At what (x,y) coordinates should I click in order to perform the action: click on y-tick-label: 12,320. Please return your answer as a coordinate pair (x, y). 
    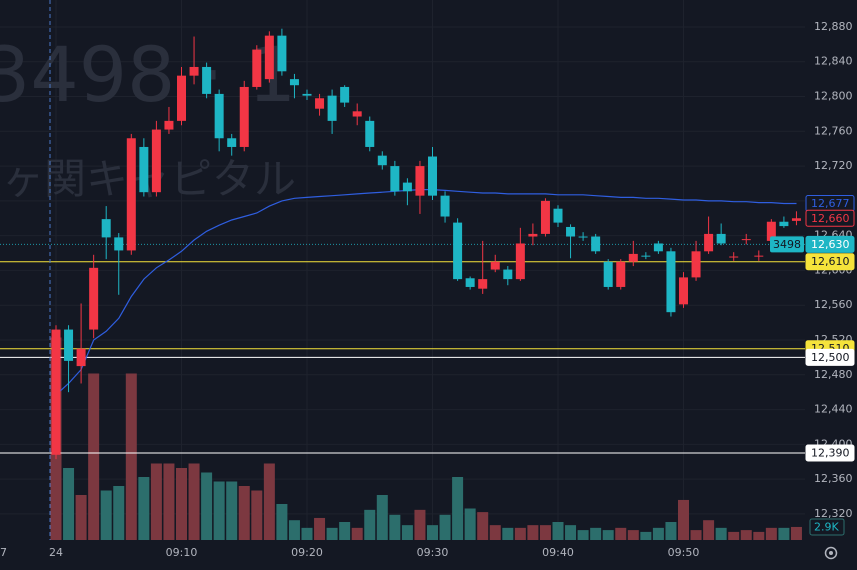
    Looking at the image, I should click on (833, 513).